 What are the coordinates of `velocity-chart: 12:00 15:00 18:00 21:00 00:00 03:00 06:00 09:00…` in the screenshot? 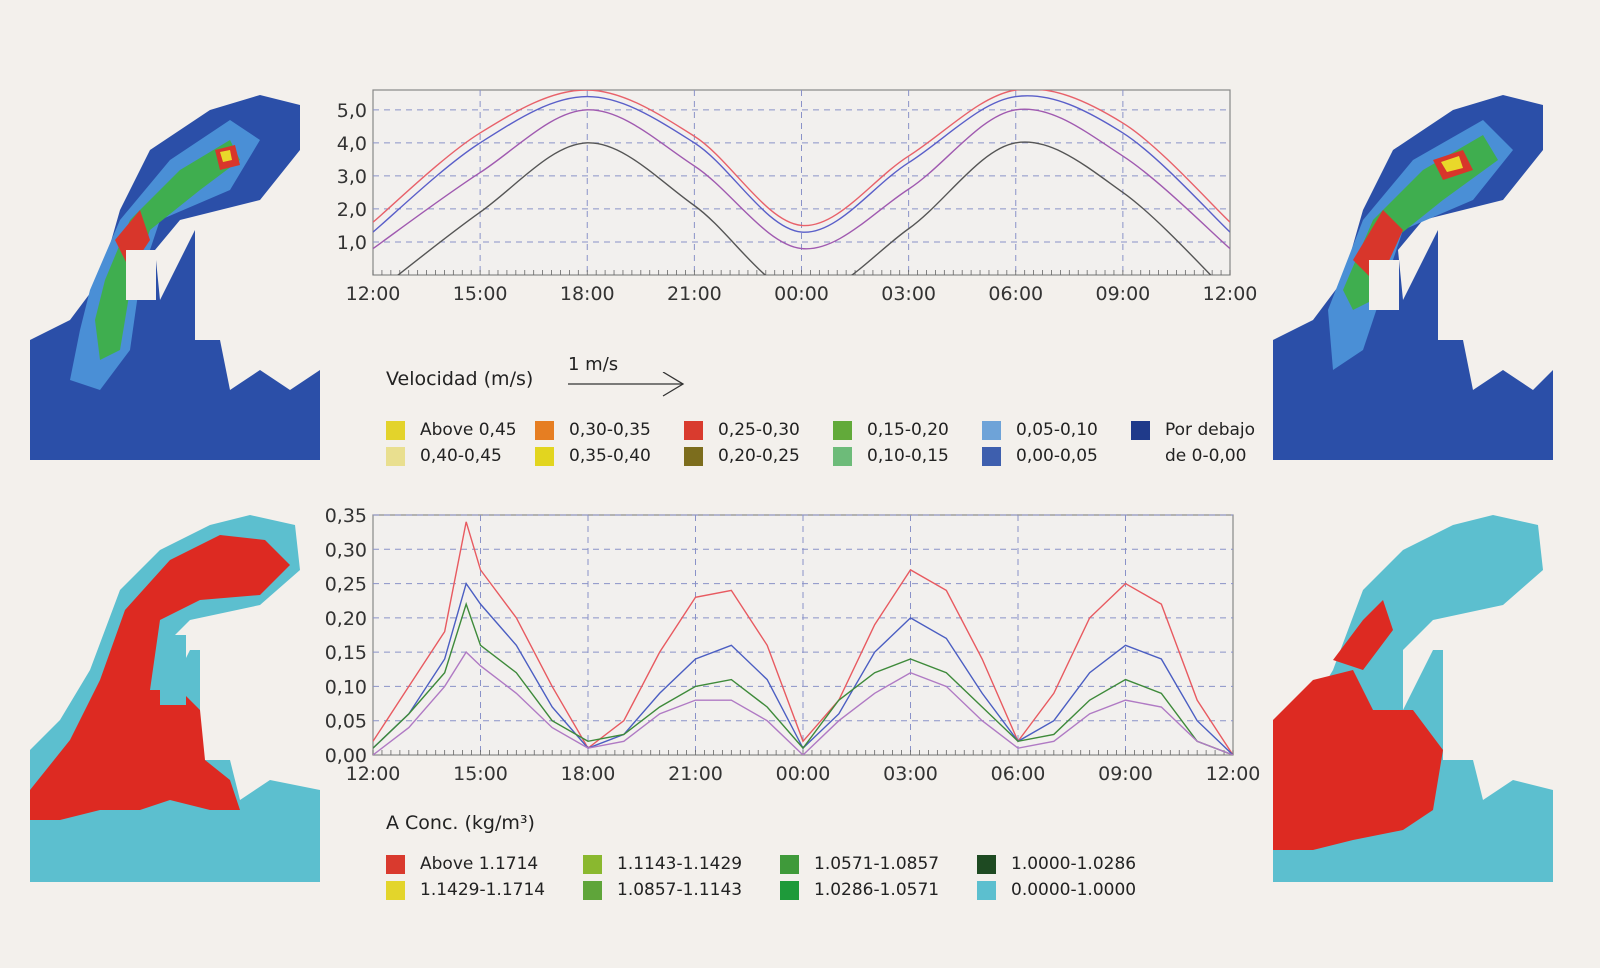 It's located at (797, 197).